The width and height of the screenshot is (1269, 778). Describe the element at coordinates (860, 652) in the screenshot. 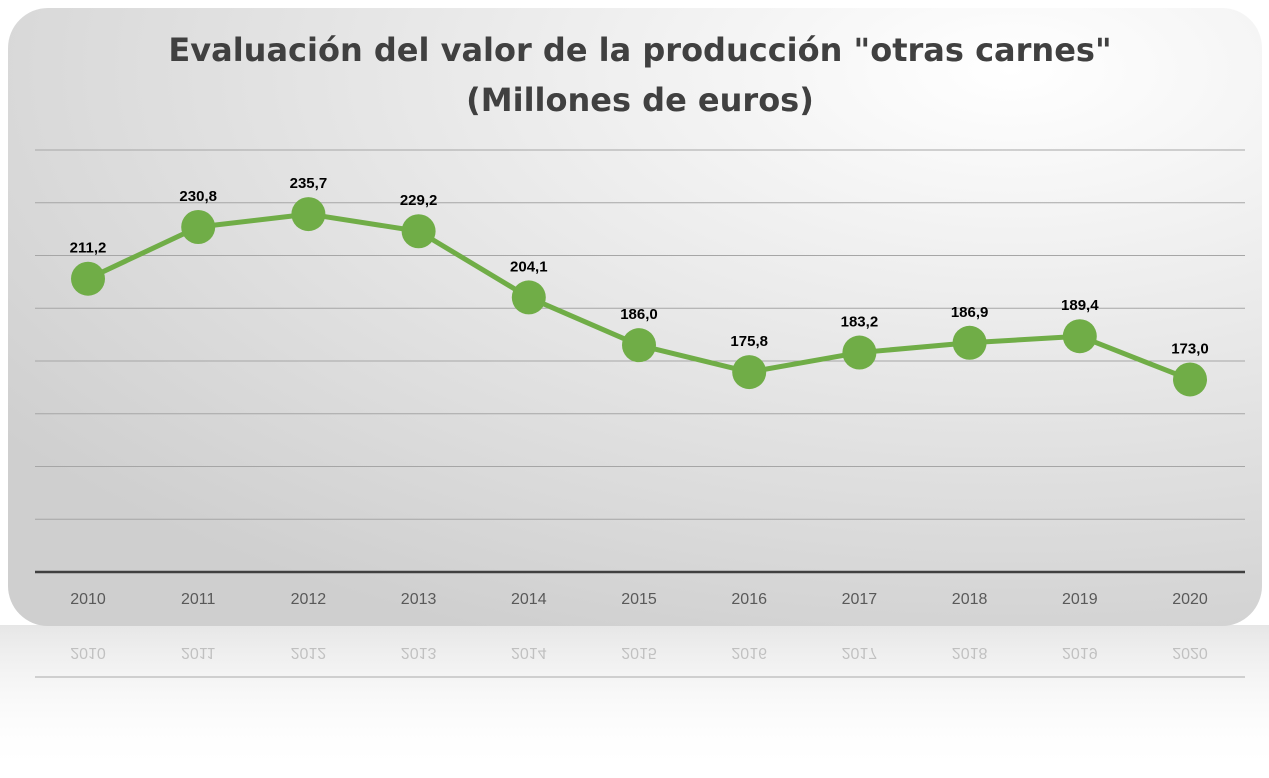

I see `x-tick-reflection: 2017` at that location.